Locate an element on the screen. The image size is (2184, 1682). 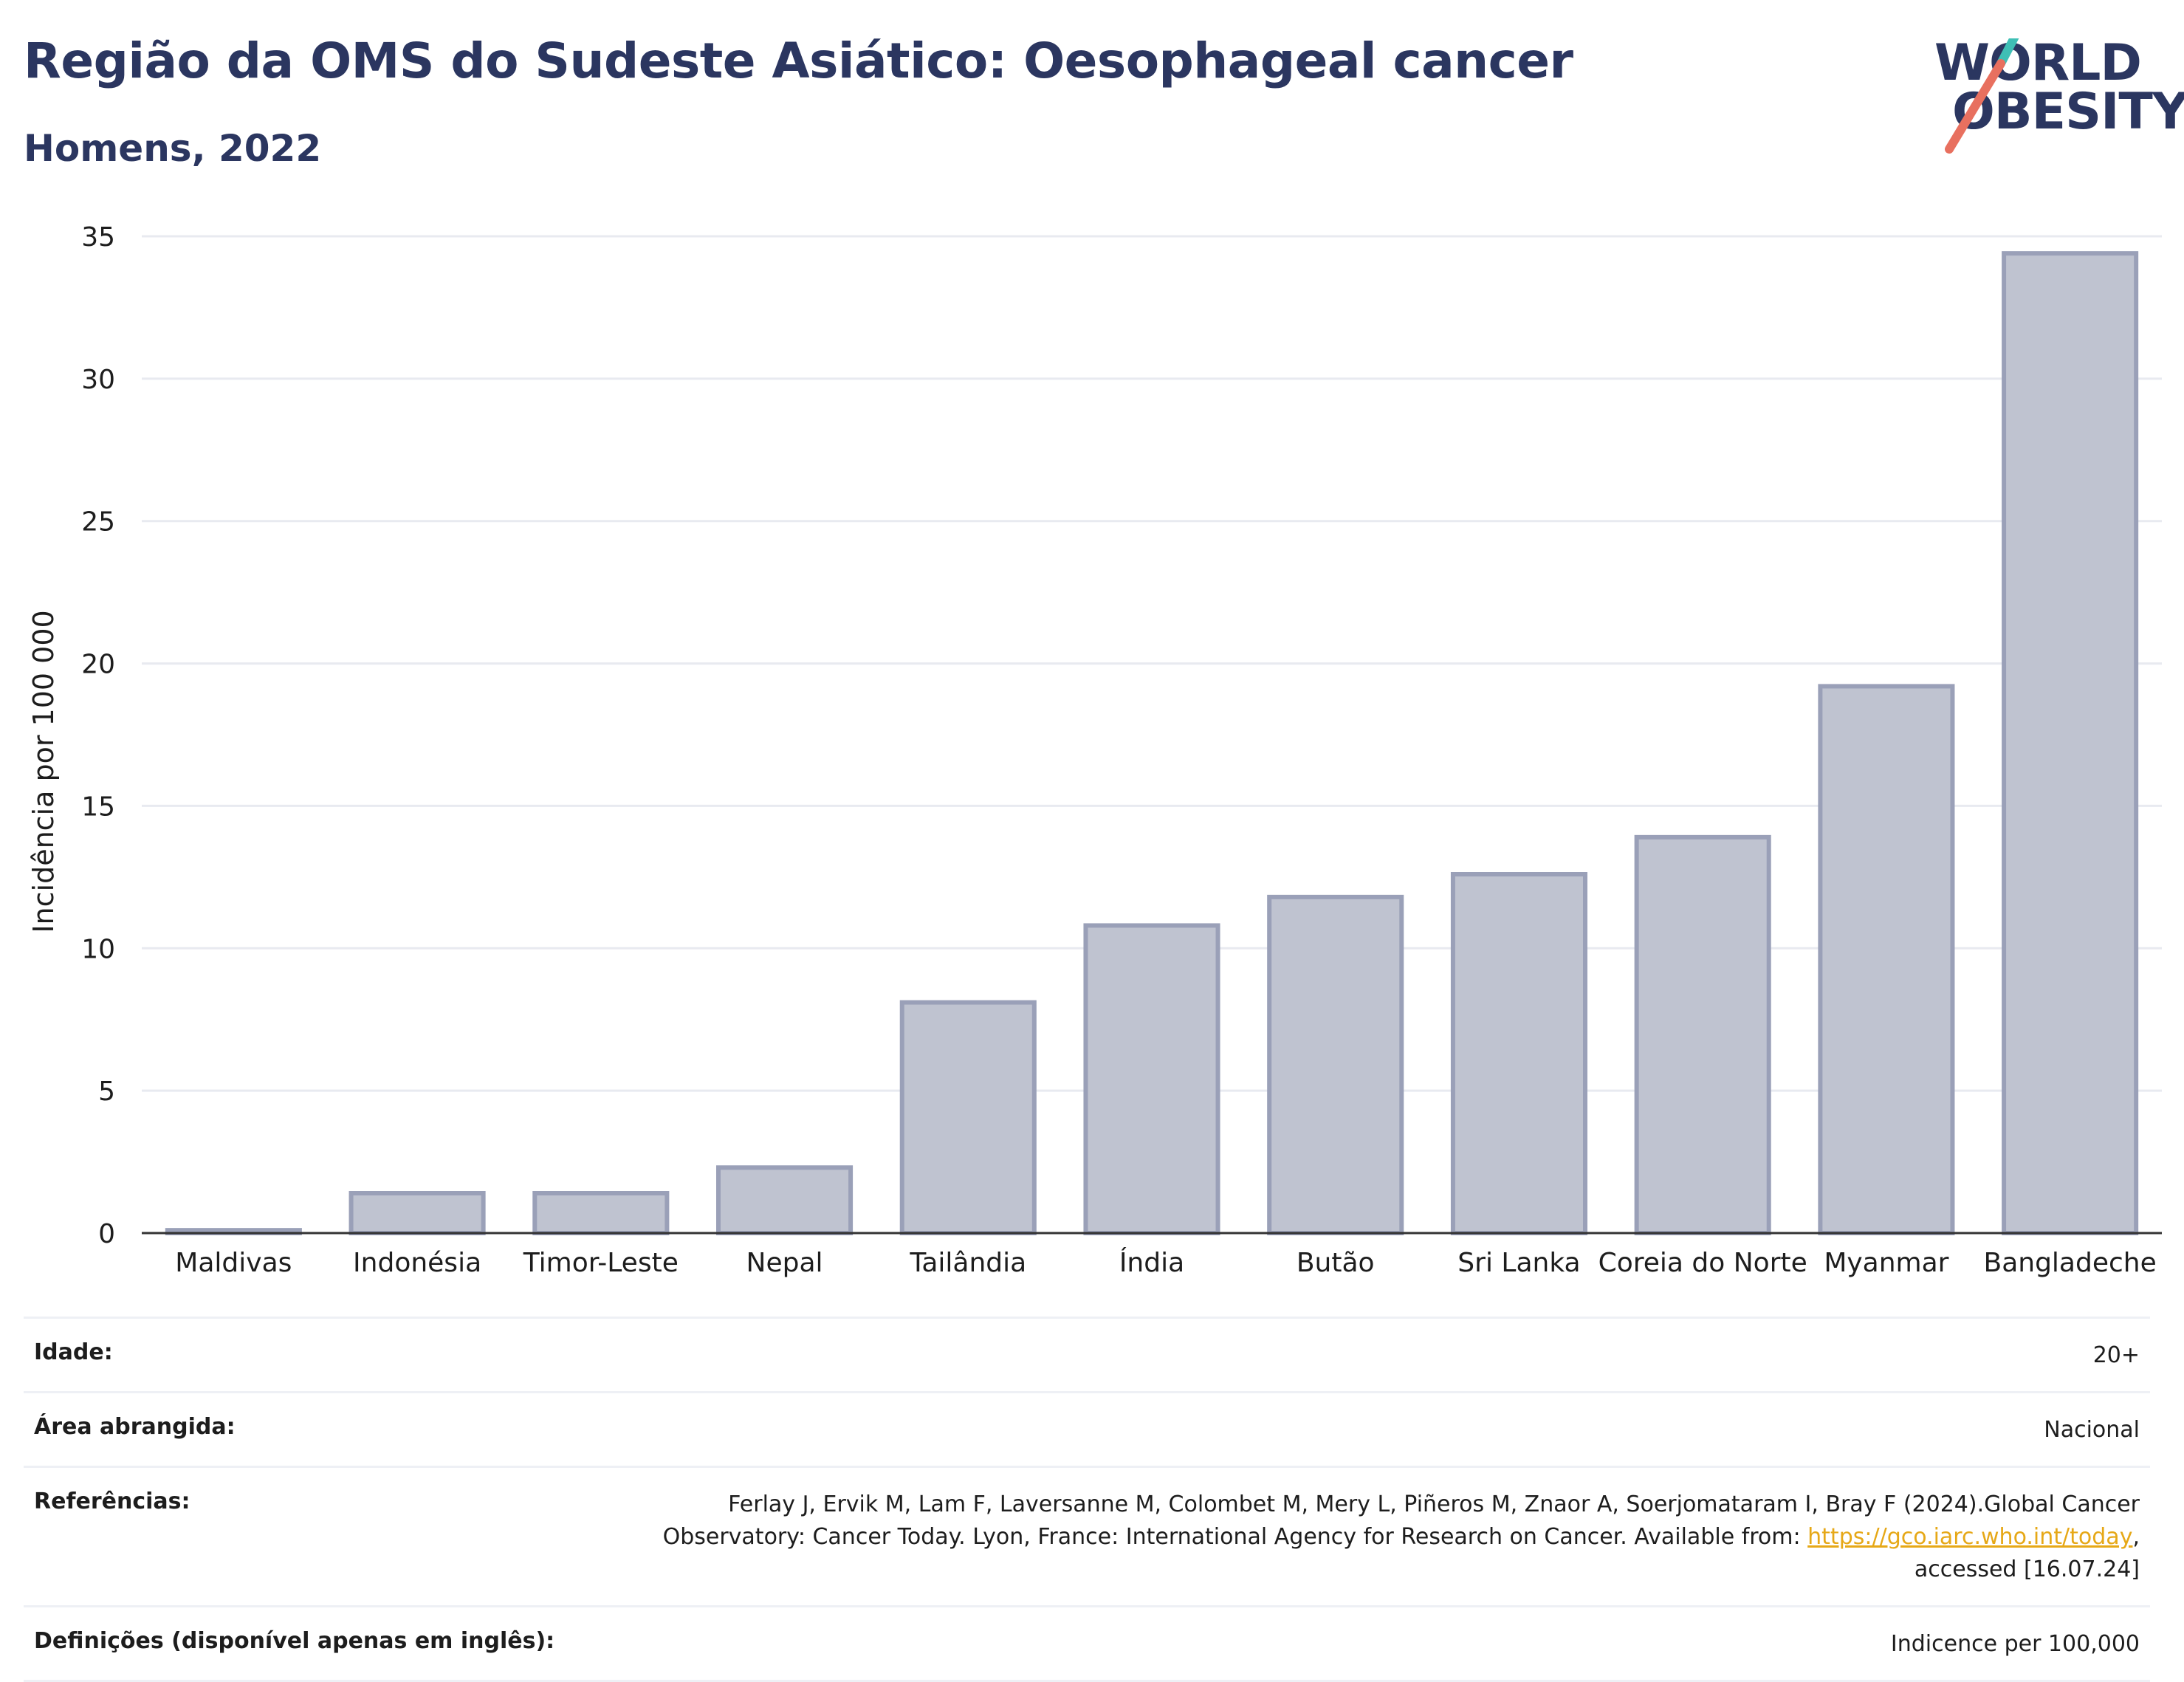
x-tick-label: Maldivas is located at coordinates (234, 1262).